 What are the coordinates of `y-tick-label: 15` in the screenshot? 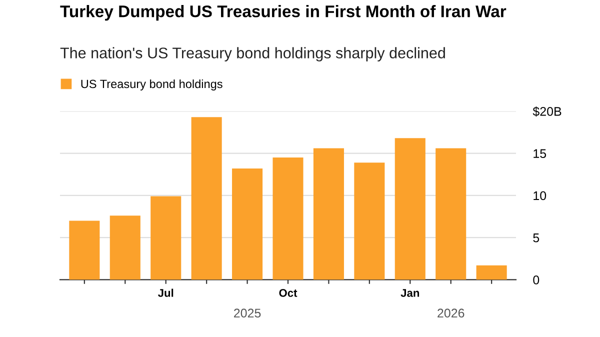 It's located at (540, 153).